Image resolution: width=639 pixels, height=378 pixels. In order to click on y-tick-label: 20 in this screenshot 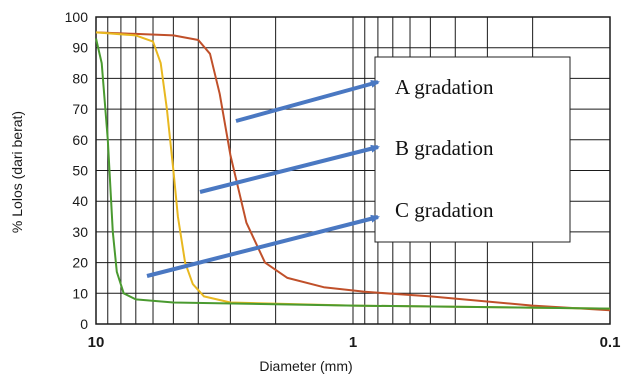, I will do `click(80, 263)`.